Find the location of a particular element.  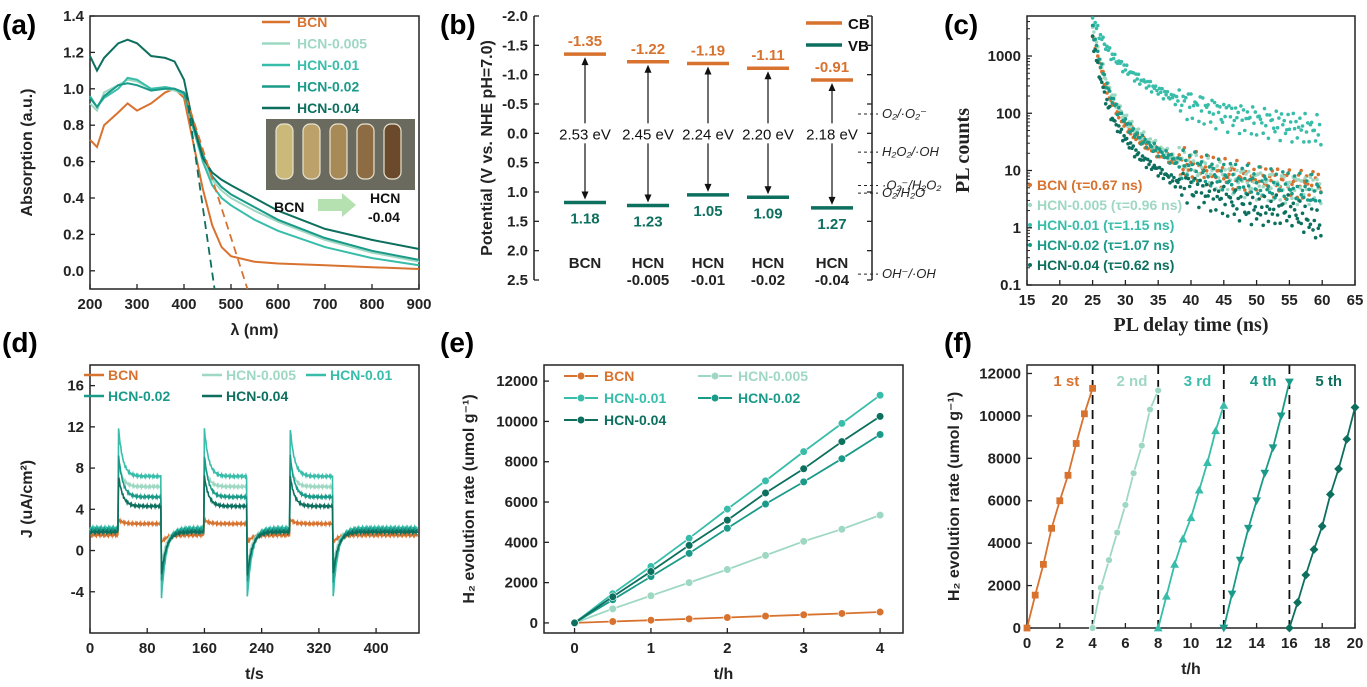

panel-a-ytick-label: 1.4 is located at coordinates (74, 16).